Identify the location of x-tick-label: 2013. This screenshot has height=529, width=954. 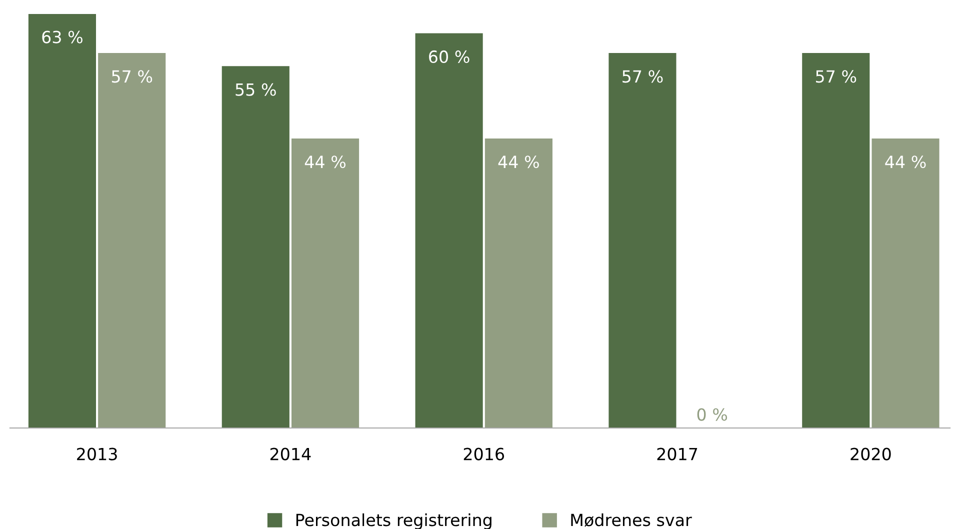
(97, 454).